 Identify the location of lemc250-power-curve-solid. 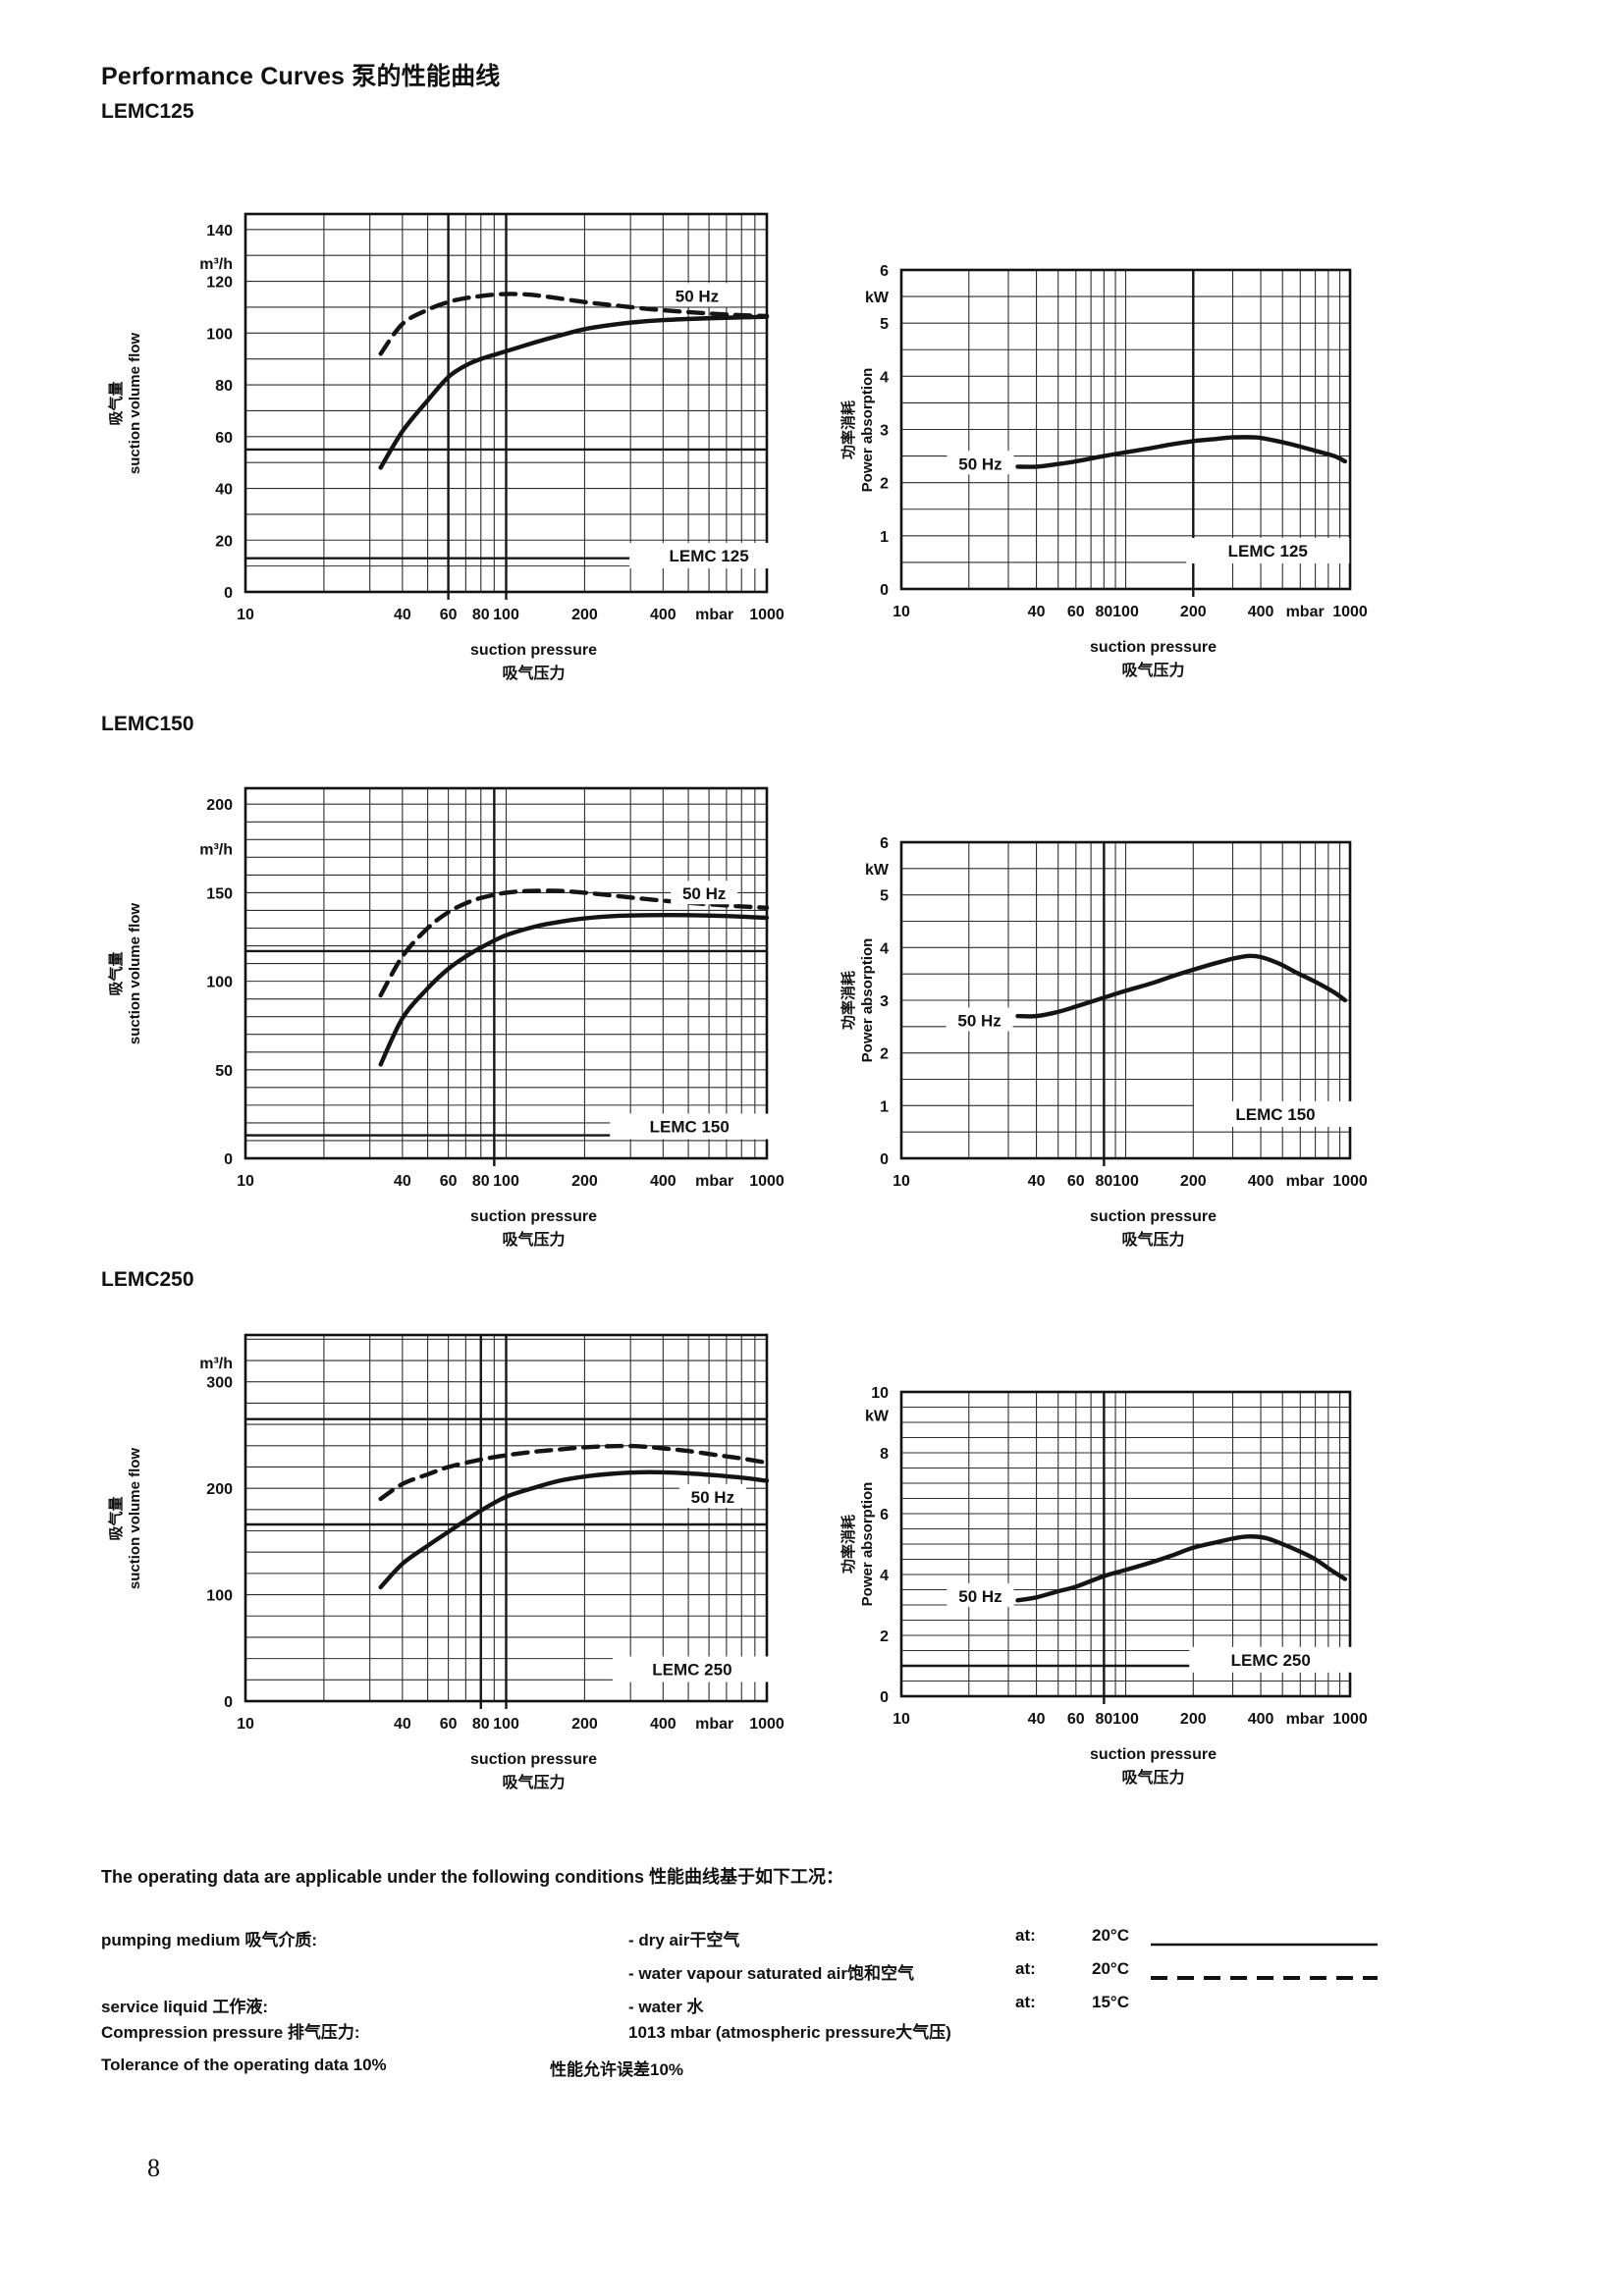
(1181, 1569).